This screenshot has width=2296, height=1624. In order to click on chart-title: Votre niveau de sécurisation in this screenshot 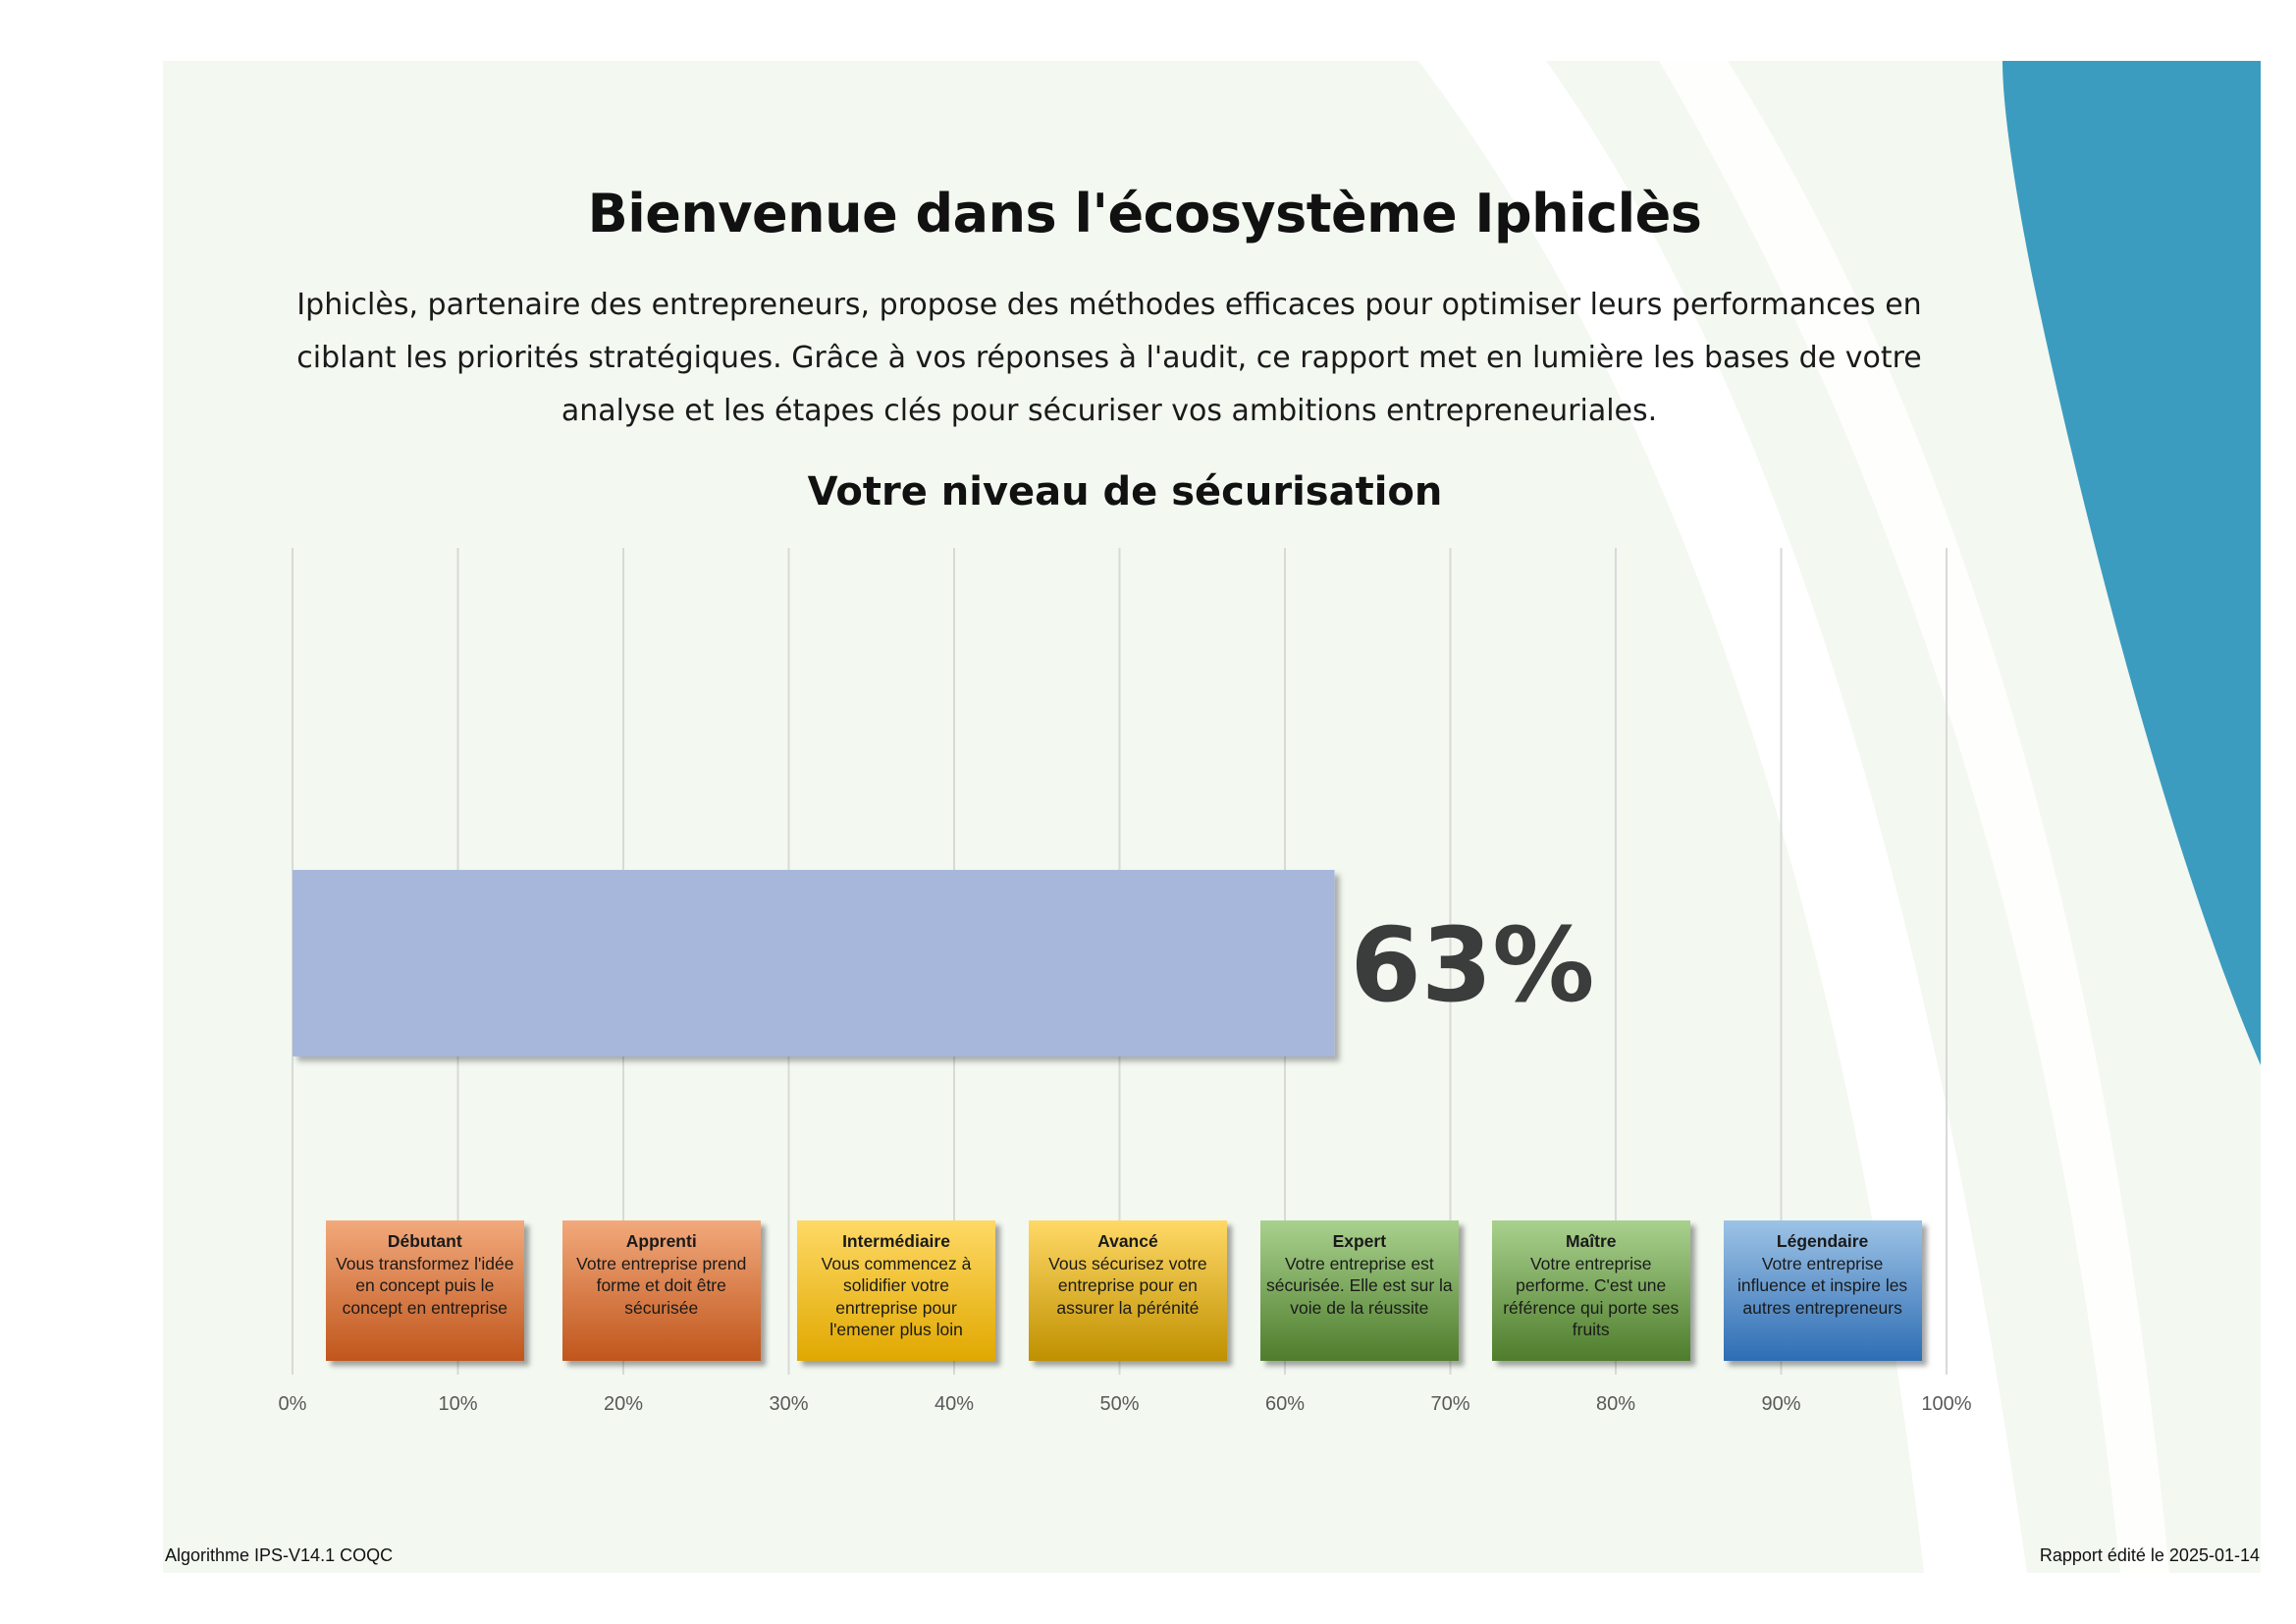, I will do `click(1125, 491)`.